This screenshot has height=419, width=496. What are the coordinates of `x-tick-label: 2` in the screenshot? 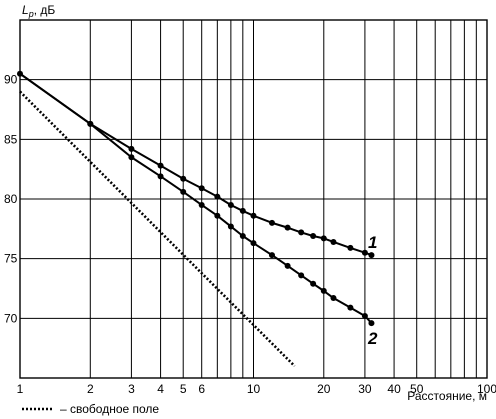 It's located at (90, 389).